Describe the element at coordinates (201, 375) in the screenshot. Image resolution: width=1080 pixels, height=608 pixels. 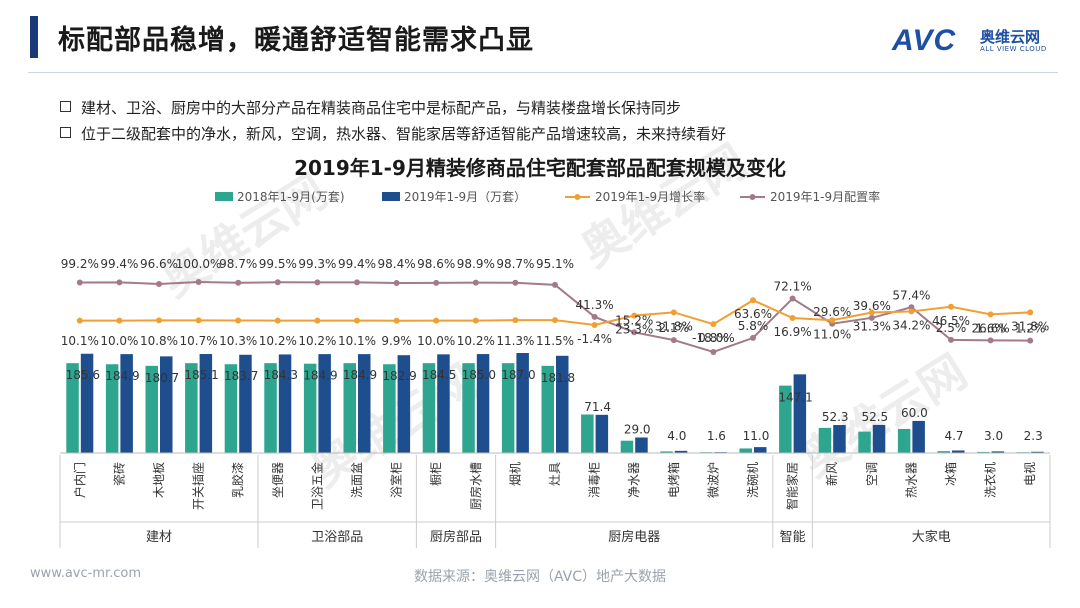
I see `bar-data-label: 185.1` at that location.